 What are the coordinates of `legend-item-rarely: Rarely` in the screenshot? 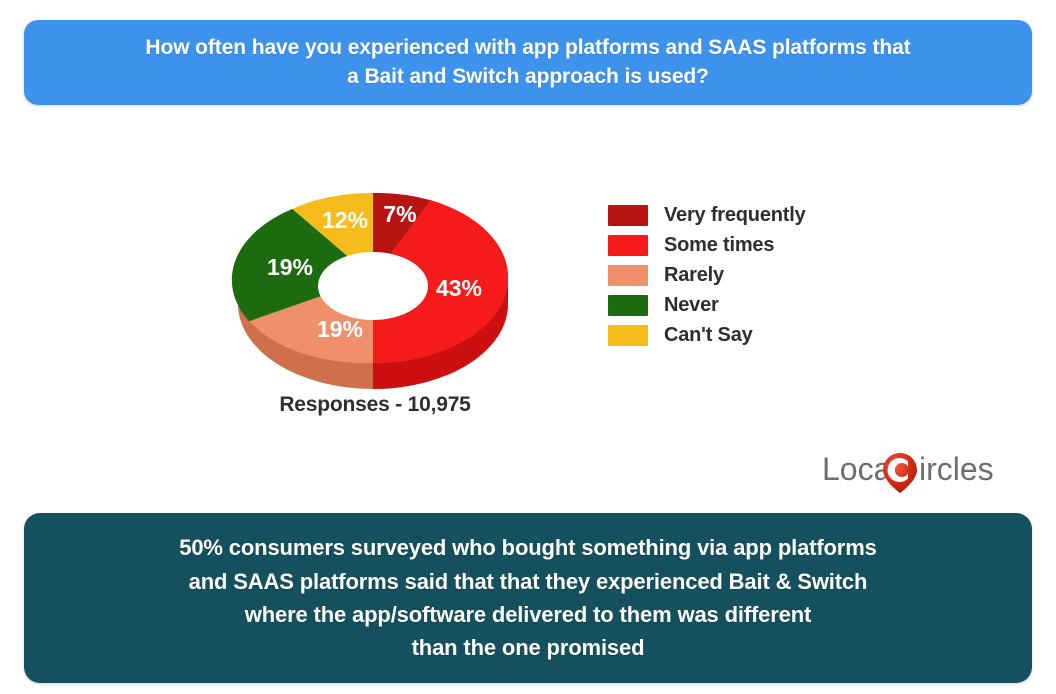 It's located at (707, 275).